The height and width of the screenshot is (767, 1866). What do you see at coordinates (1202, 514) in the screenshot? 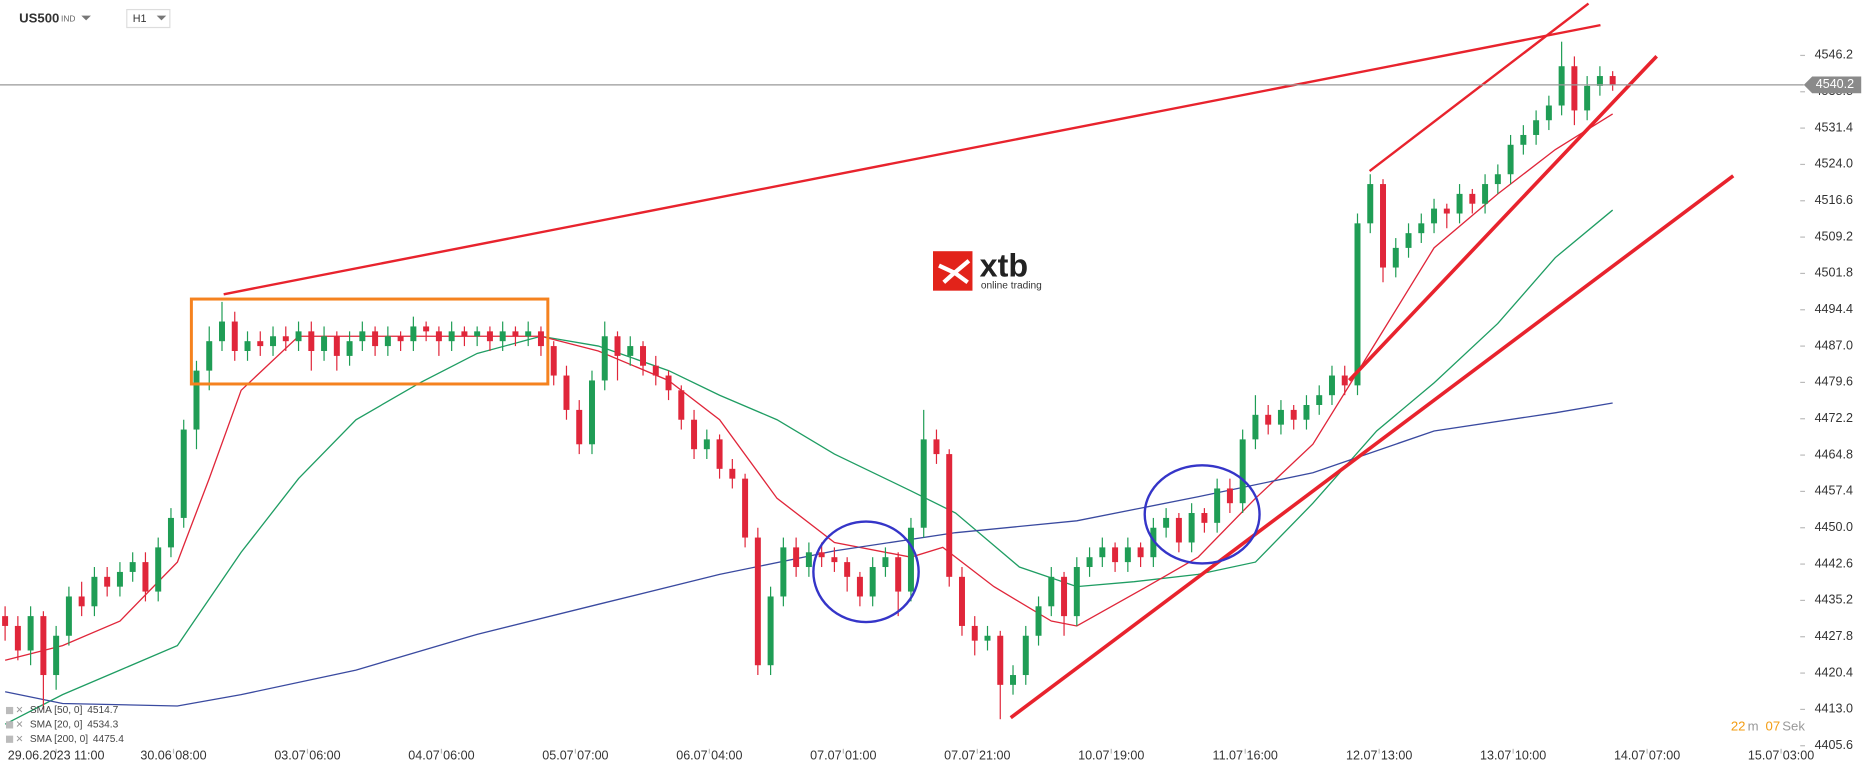
I see `highlight-circle` at bounding box center [1202, 514].